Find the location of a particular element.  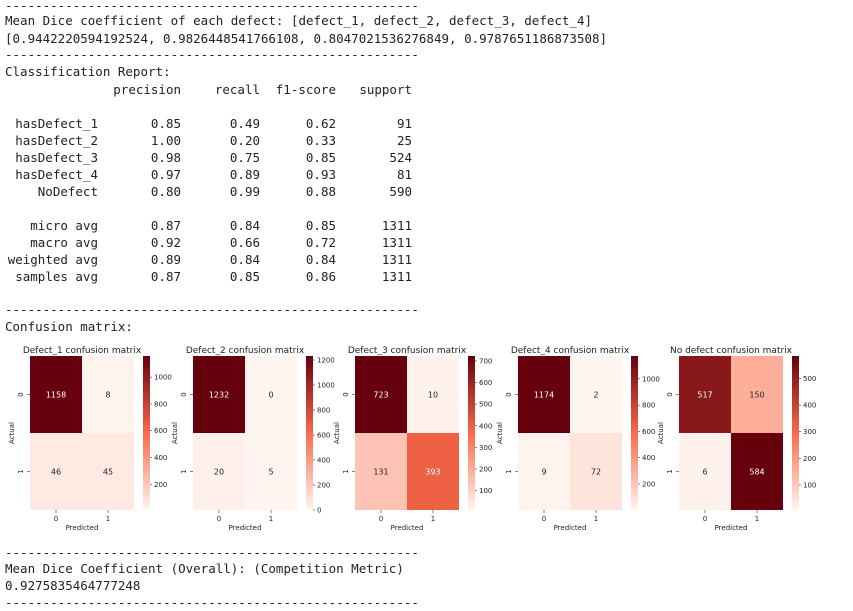

report-cell: 1.00 is located at coordinates (165, 140).